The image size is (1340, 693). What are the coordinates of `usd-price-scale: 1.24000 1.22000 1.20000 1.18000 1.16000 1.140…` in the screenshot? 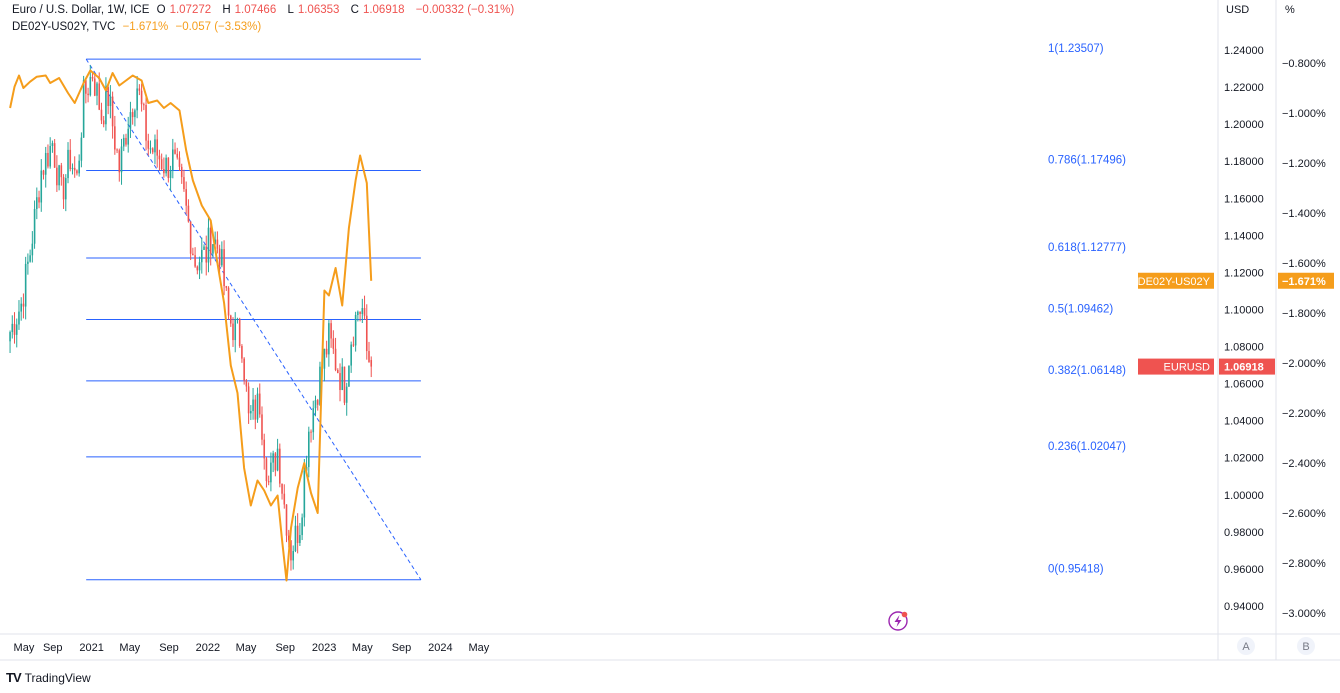 It's located at (1244, 329).